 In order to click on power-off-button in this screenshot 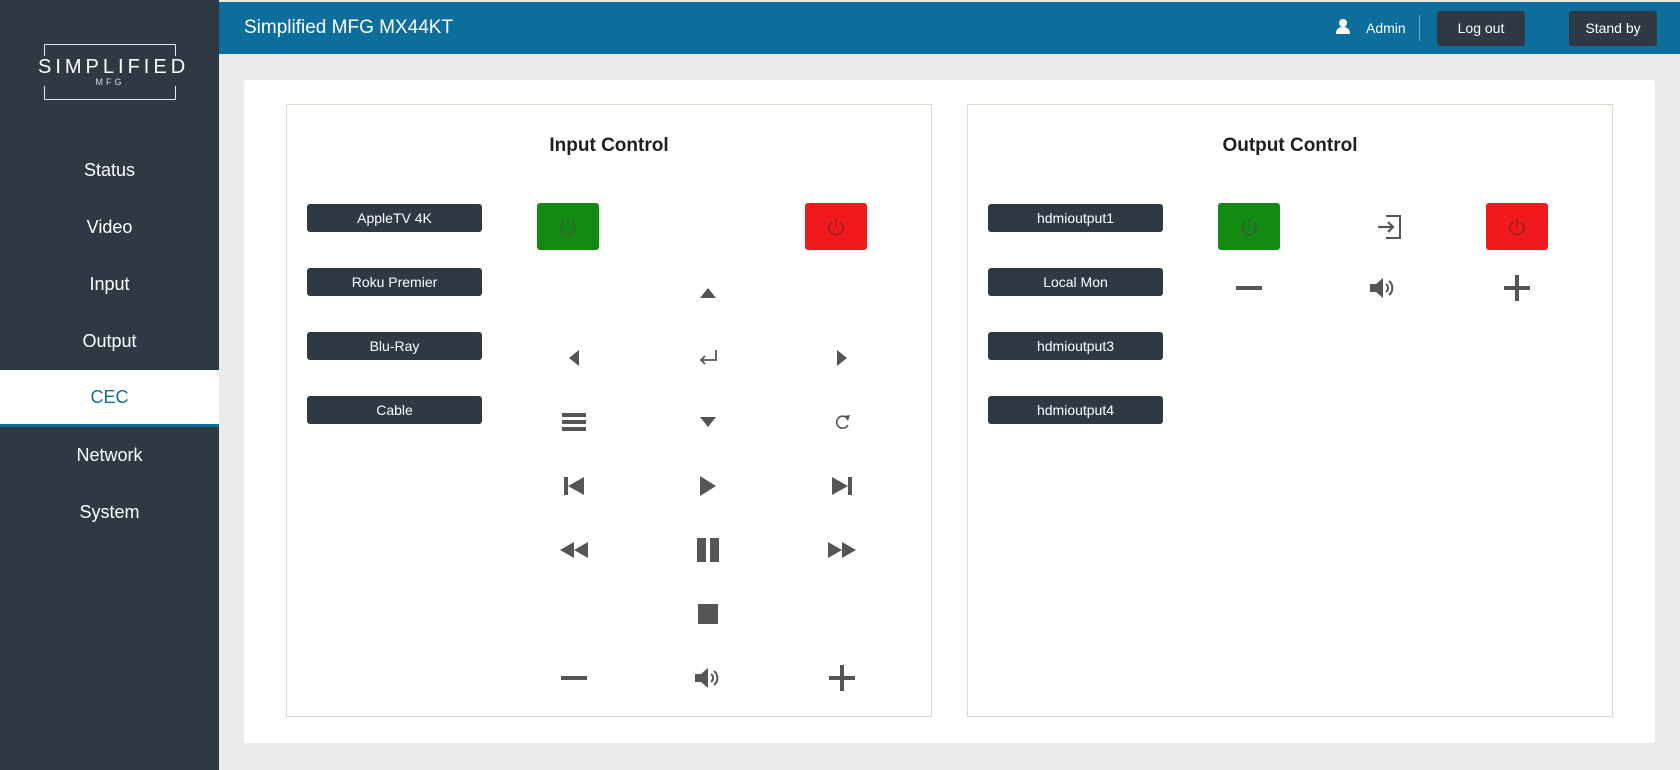, I will do `click(836, 226)`.